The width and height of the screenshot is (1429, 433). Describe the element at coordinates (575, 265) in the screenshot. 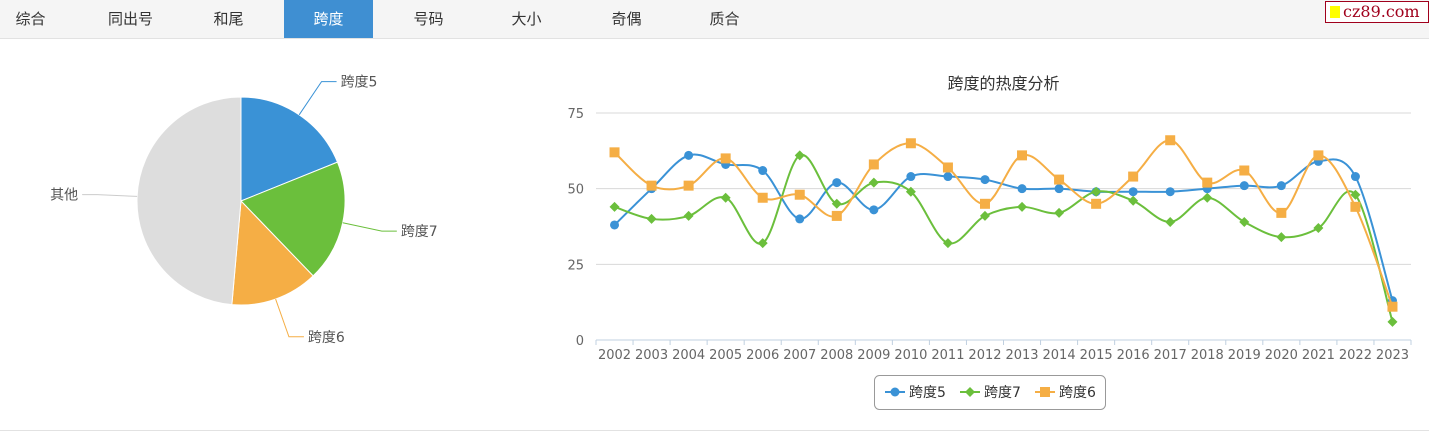

I see `y-tick-label: 25` at that location.